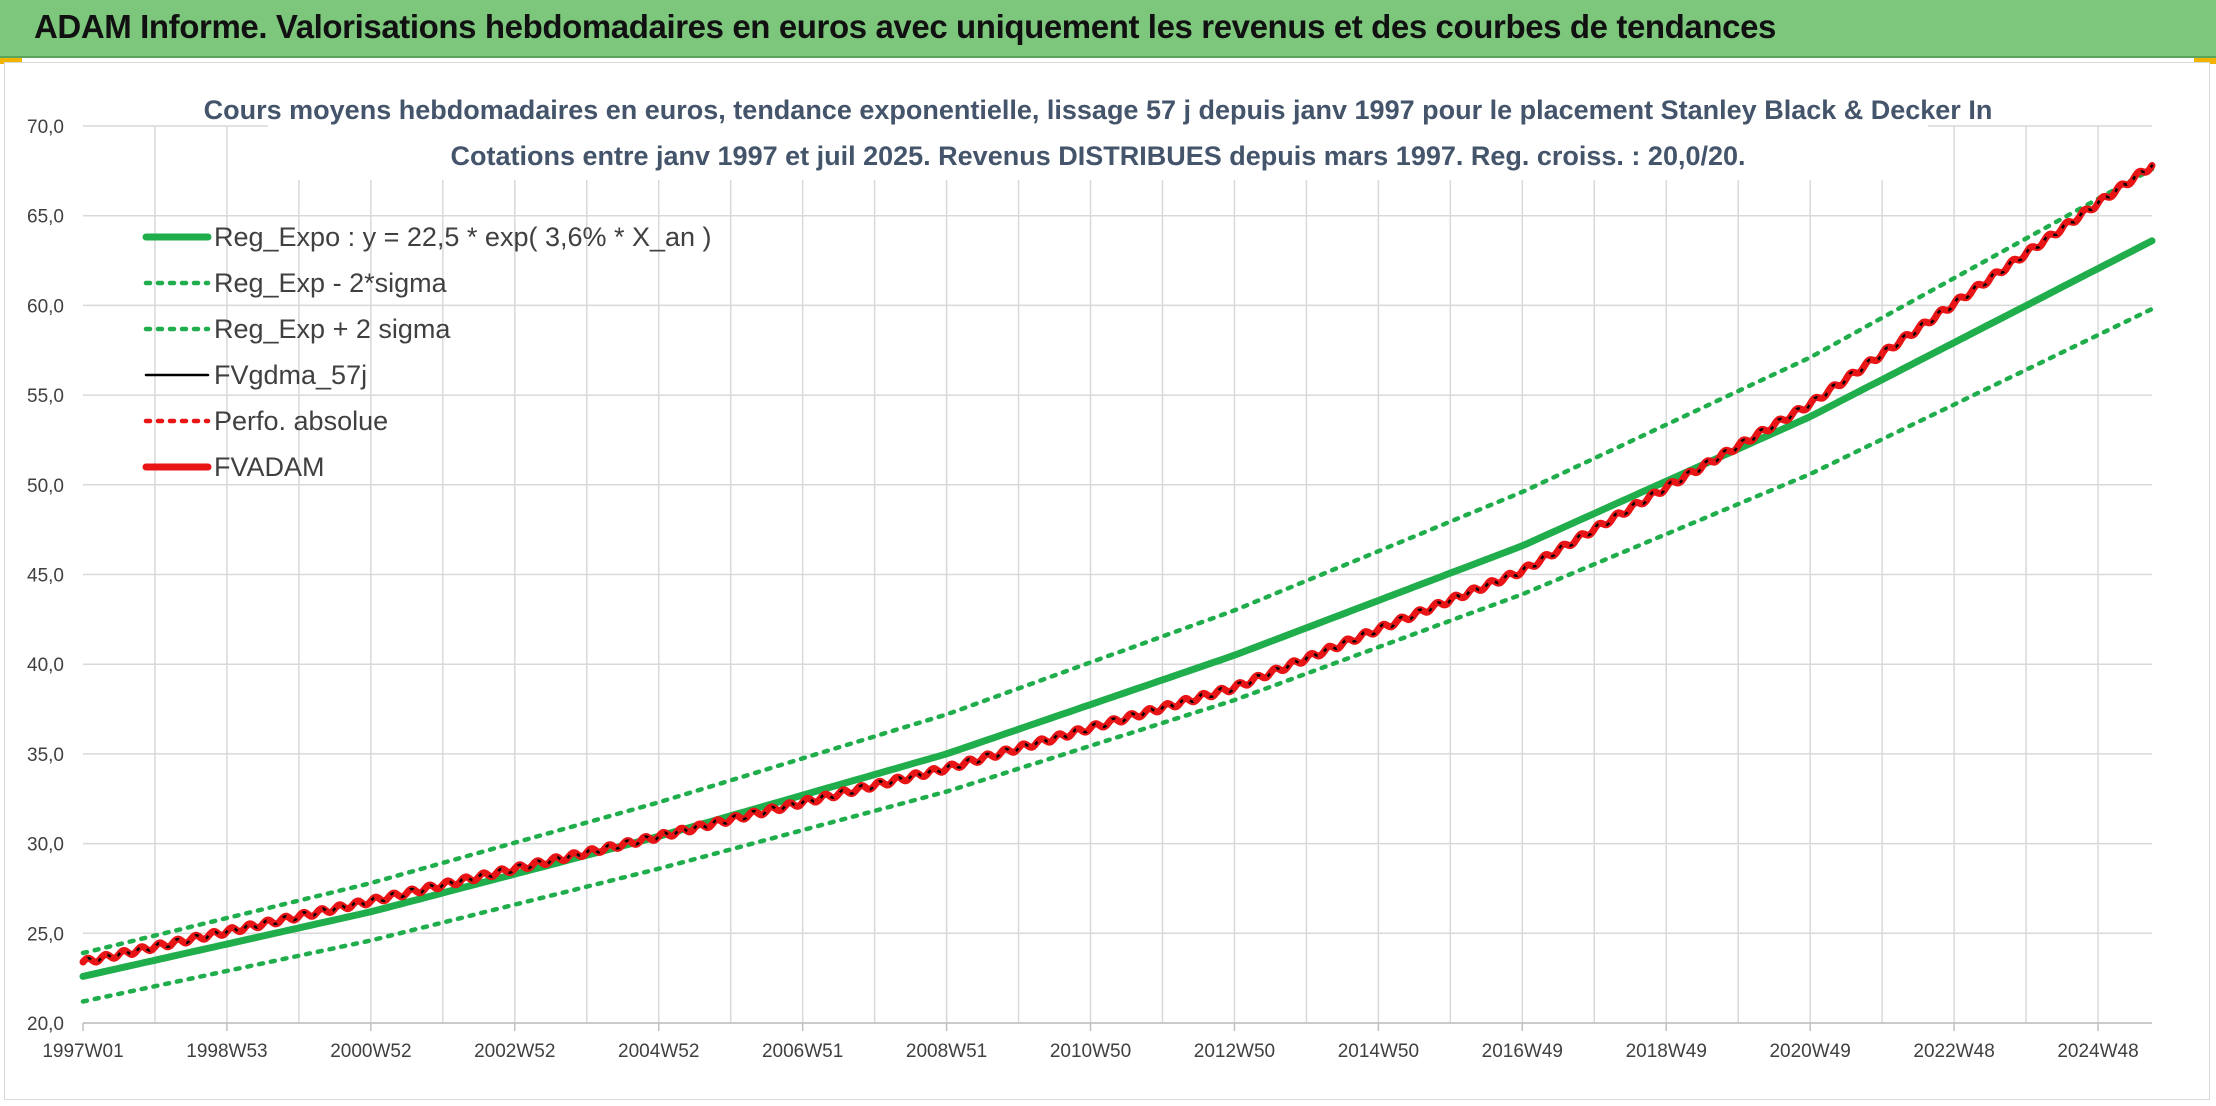  What do you see at coordinates (45, 845) in the screenshot?
I see `y-tick-label: 30,0` at bounding box center [45, 845].